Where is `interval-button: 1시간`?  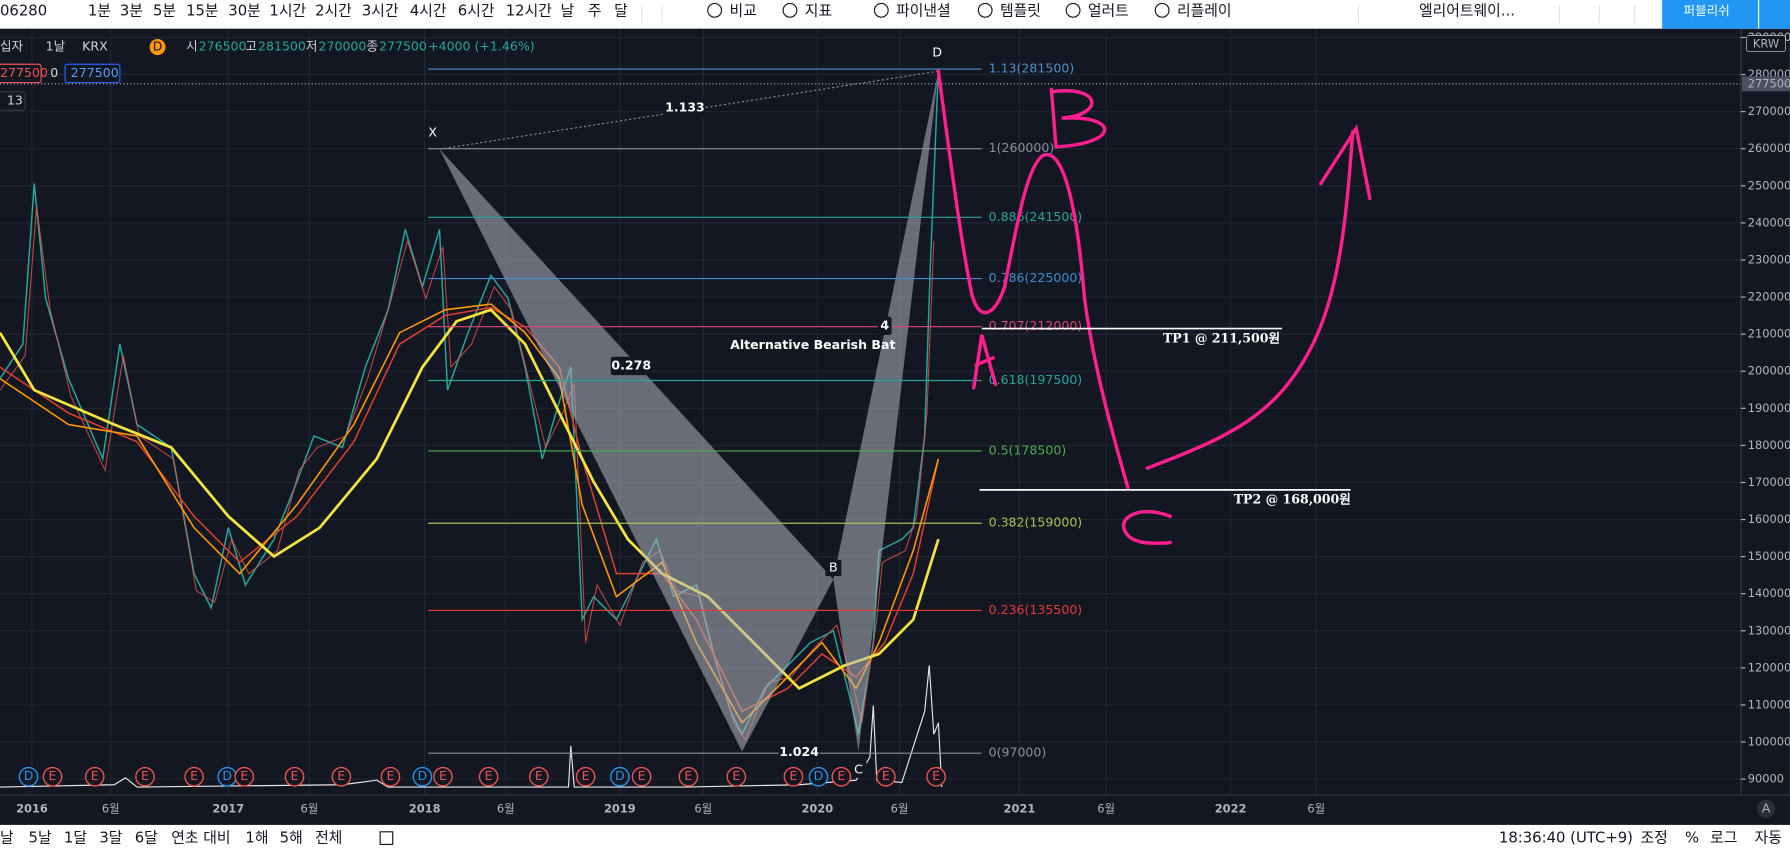
interval-button: 1시간 is located at coordinates (287, 10).